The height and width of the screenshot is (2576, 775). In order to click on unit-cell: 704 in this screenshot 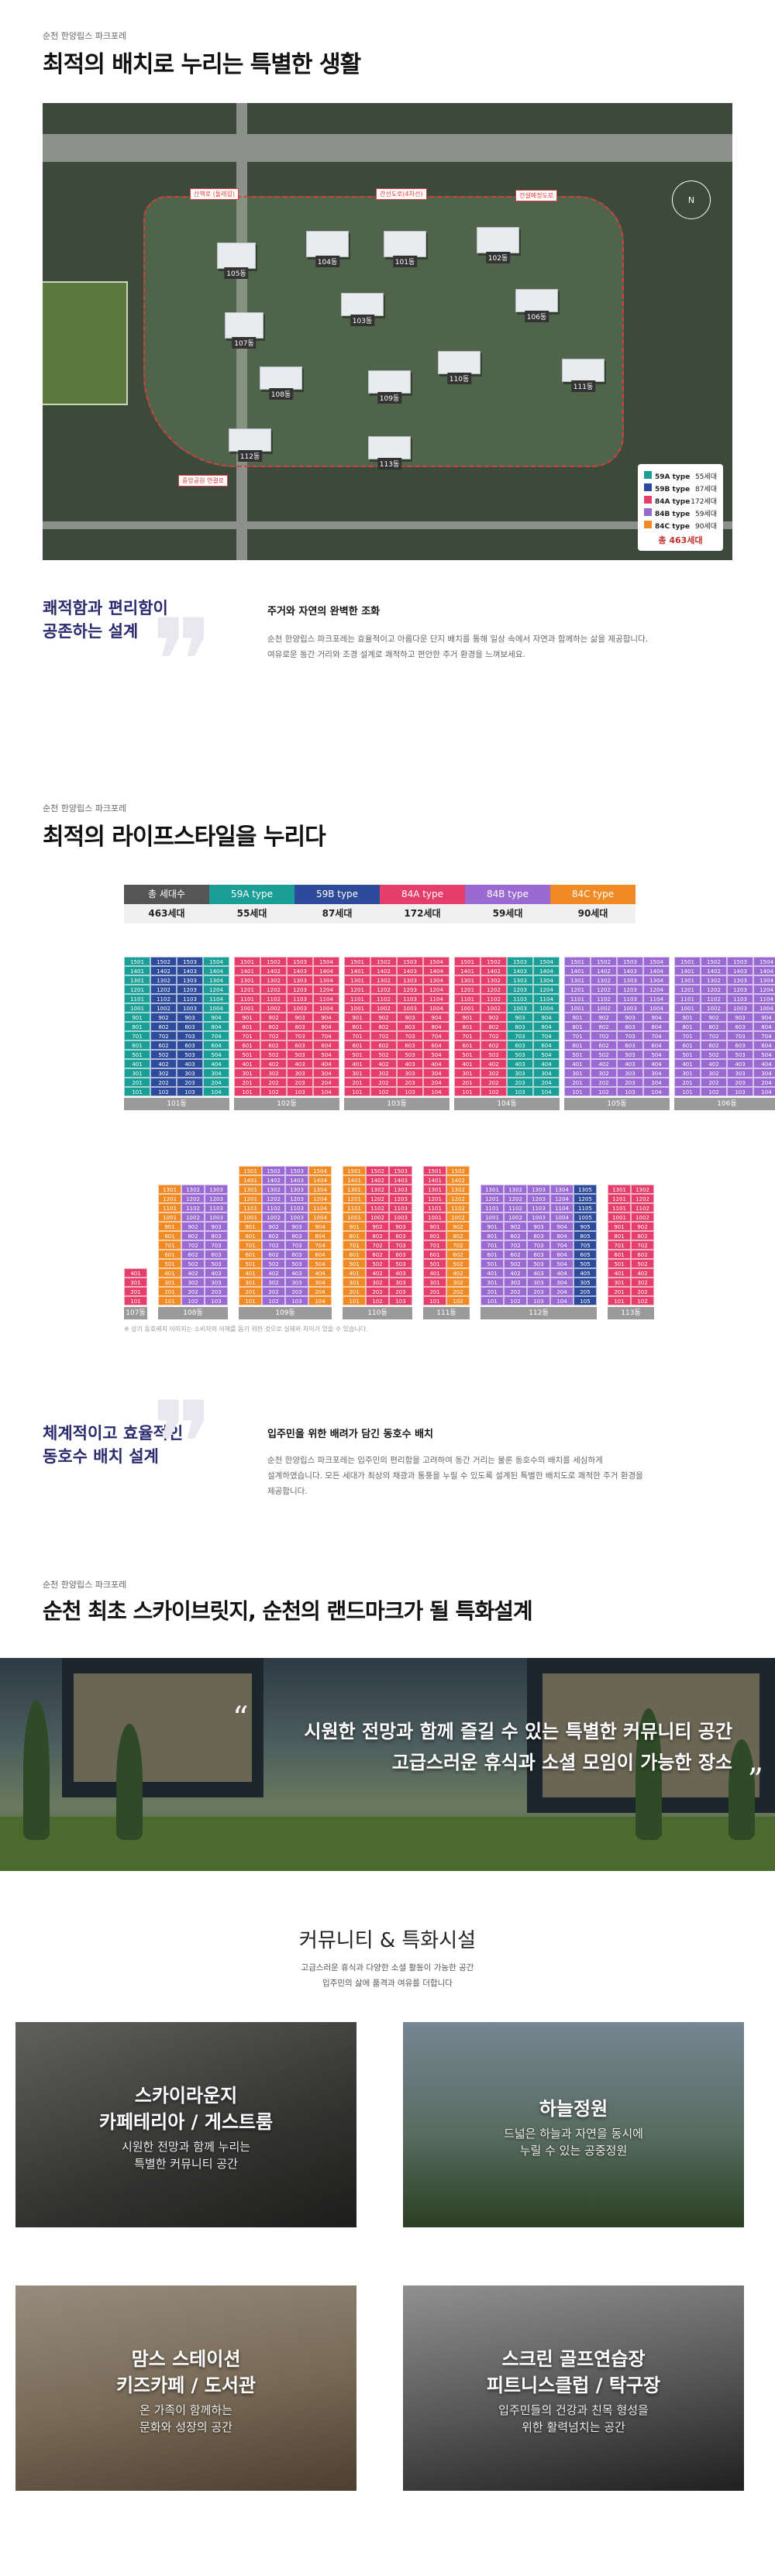, I will do `click(764, 1035)`.